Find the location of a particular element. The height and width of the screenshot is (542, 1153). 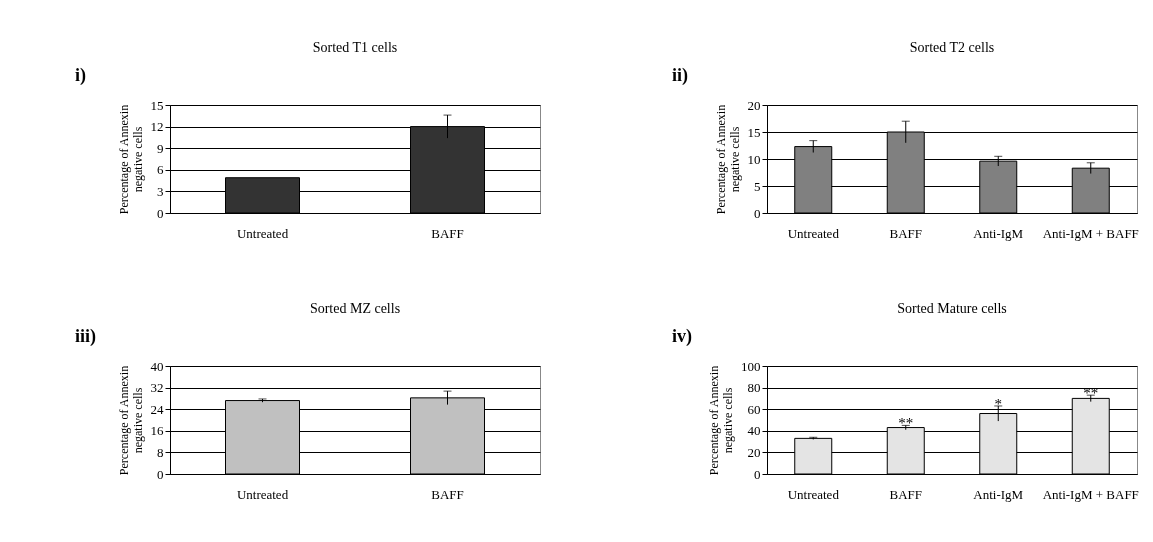

y-tick-label: 9 is located at coordinates (160, 148).